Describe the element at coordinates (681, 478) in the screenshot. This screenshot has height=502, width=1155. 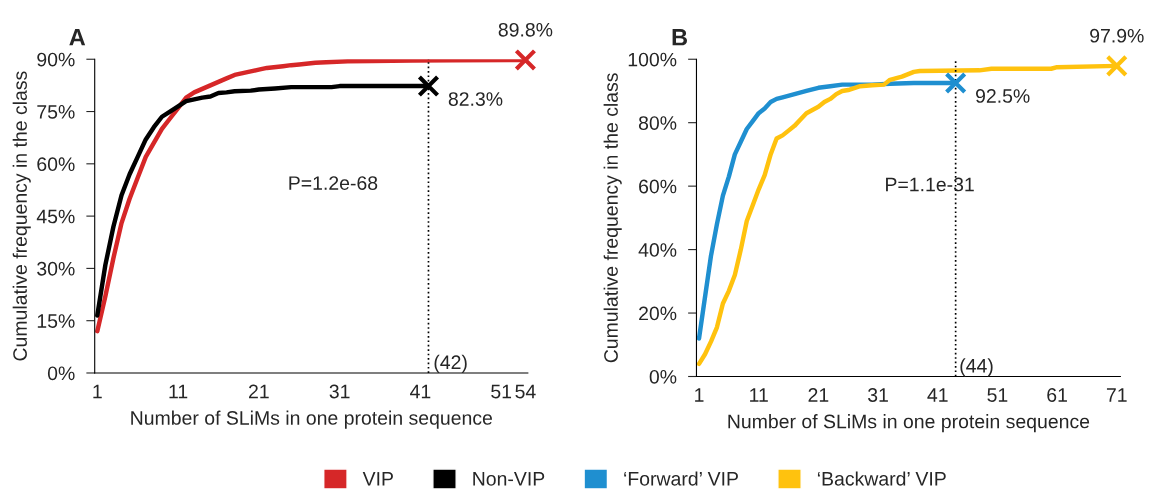
I see `legend-label: ‘Forward’ VIP` at that location.